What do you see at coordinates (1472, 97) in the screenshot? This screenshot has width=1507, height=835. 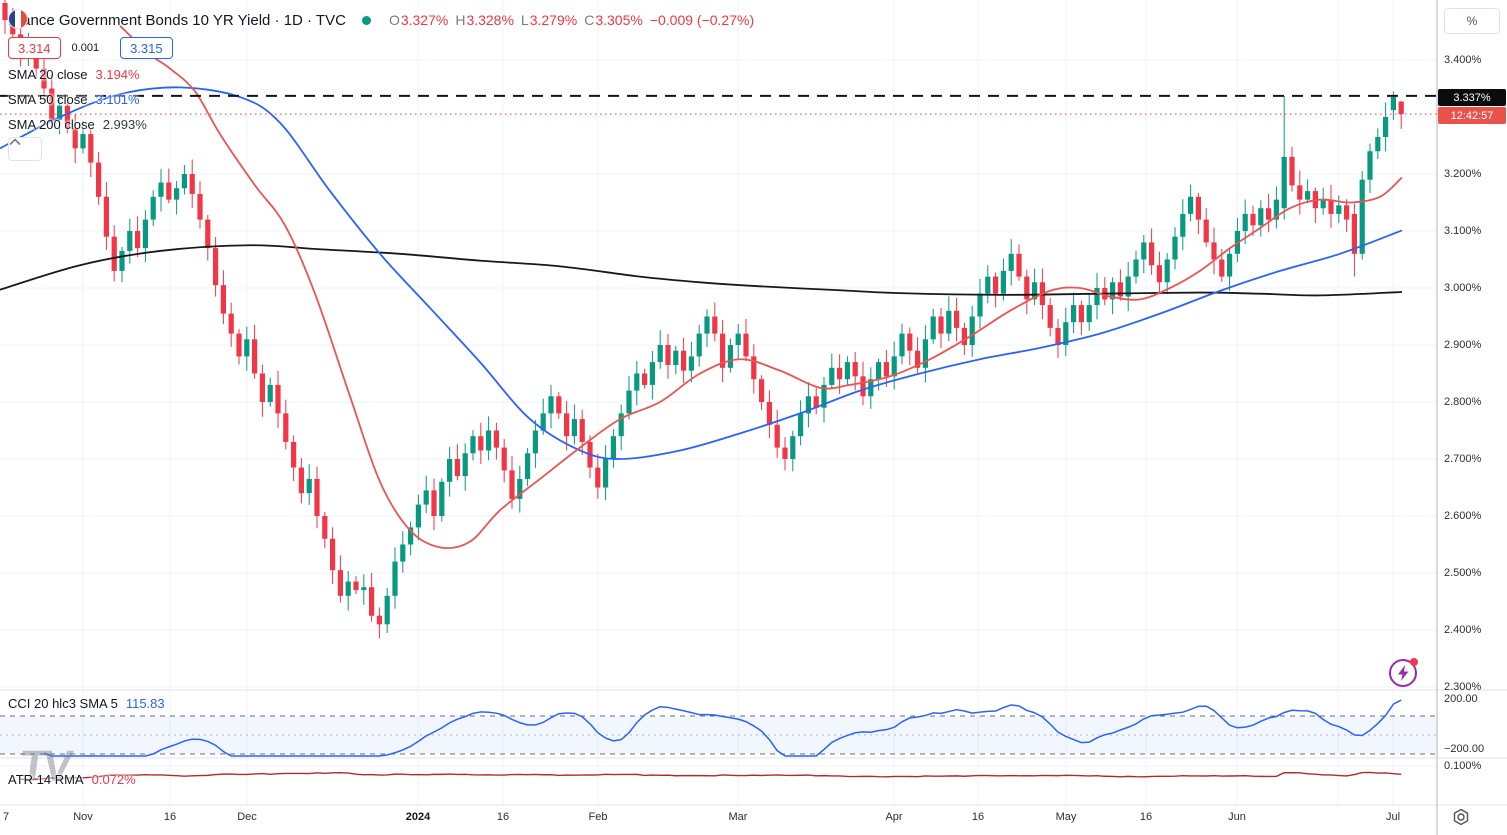 I see `level-price-tag: 3.337%` at bounding box center [1472, 97].